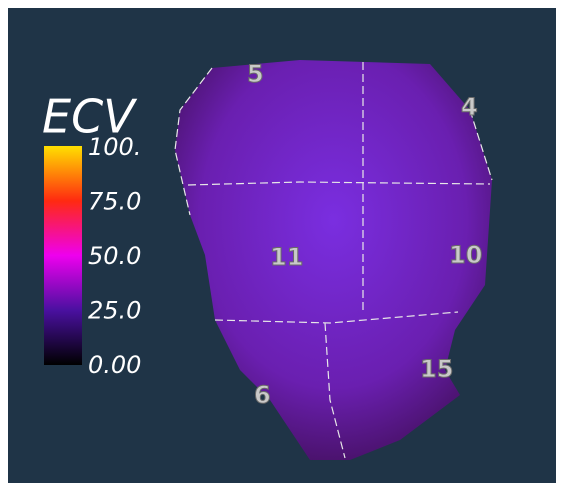  What do you see at coordinates (90, 117) in the screenshot?
I see `colorbar-title: ECV` at bounding box center [90, 117].